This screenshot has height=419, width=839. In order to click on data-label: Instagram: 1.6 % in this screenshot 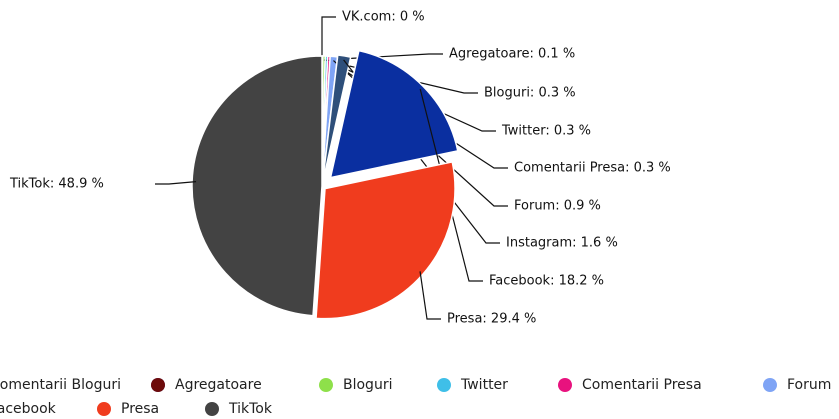, I will do `click(562, 243)`.